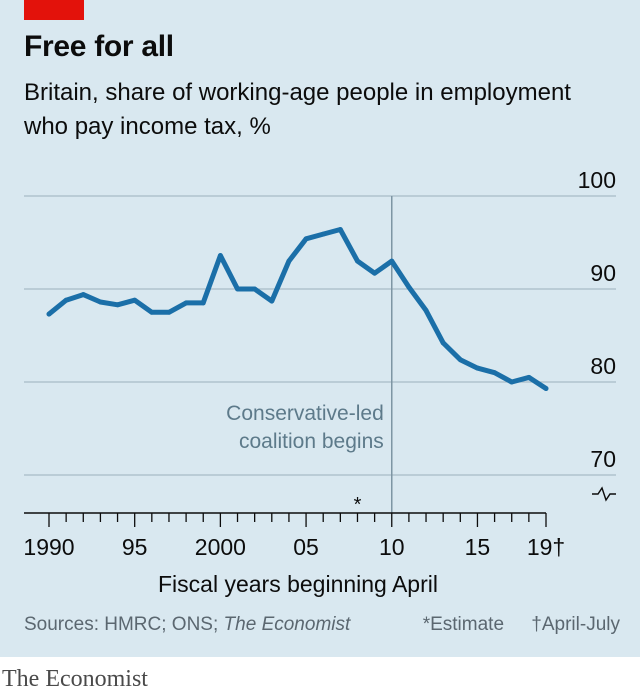  What do you see at coordinates (494, 373) in the screenshot?
I see `data-point-2016` at bounding box center [494, 373].